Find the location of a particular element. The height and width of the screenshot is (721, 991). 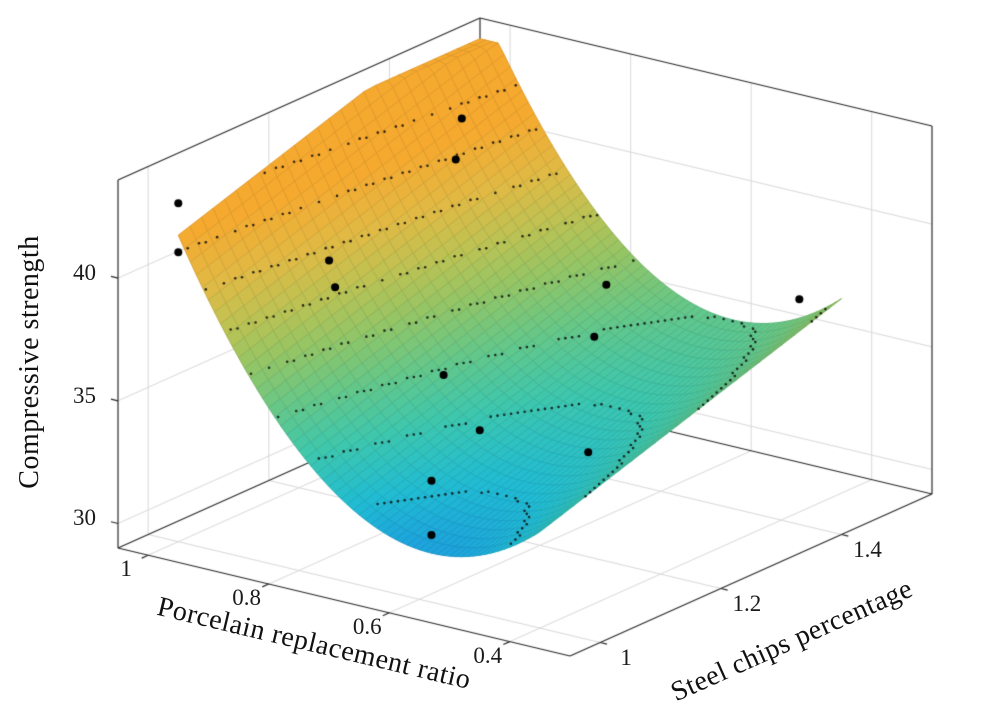

x-tick-label: 0.4 is located at coordinates (488, 655).